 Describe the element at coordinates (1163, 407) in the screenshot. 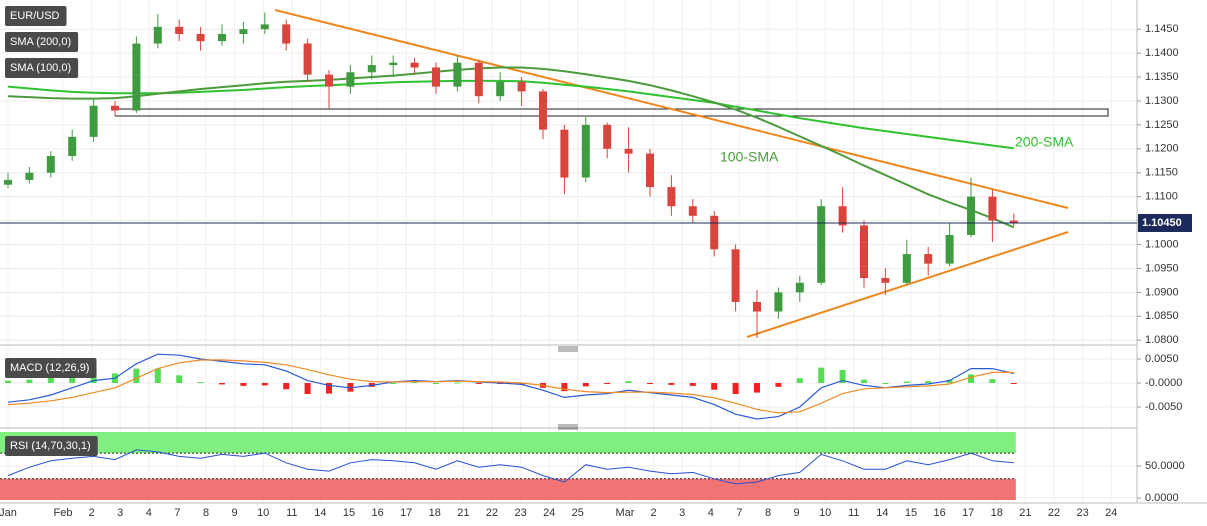

I see `y-tick-label: -0.0050` at that location.